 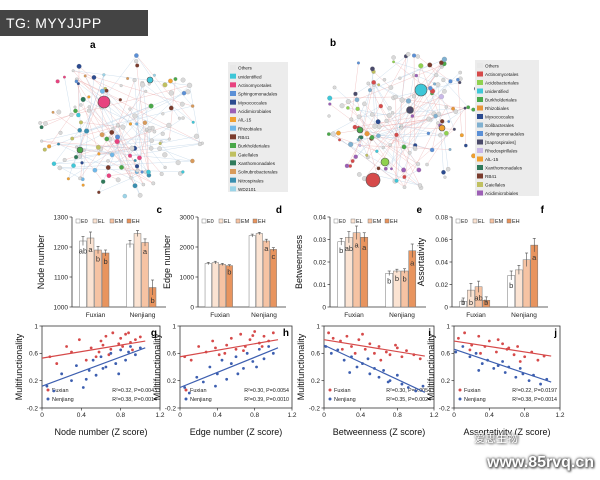 What do you see at coordinates (61, 307) in the screenshot?
I see `y-tick-label: 1000` at bounding box center [61, 307].